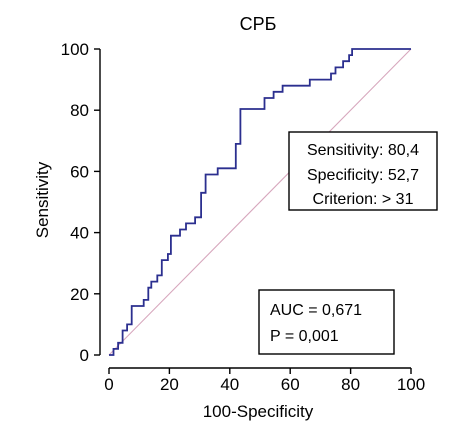 Image resolution: width=473 pixels, height=440 pixels. I want to click on p-value-label: P = 0,001, so click(304, 336).